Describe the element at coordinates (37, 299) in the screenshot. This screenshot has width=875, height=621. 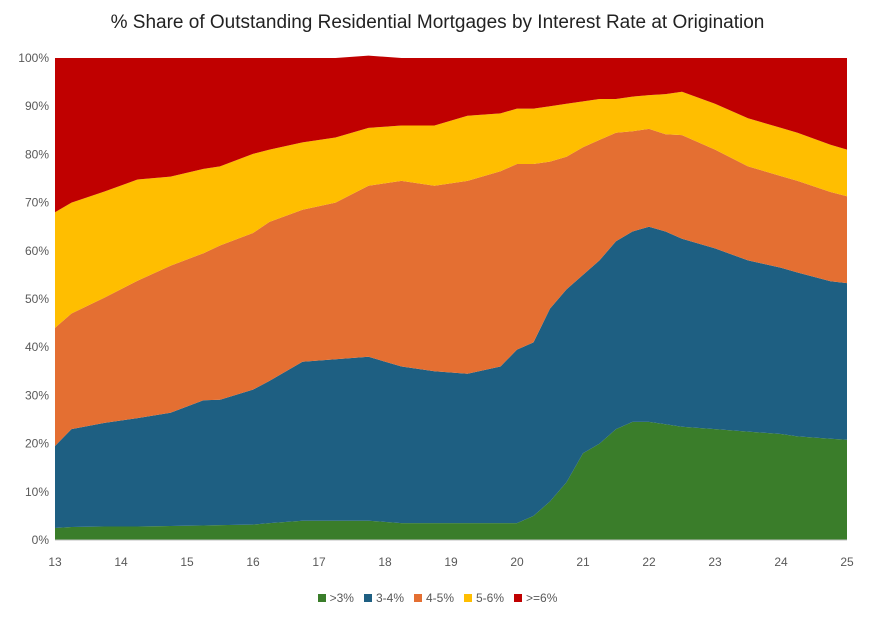
I see `y-tick-label: 50%` at that location.